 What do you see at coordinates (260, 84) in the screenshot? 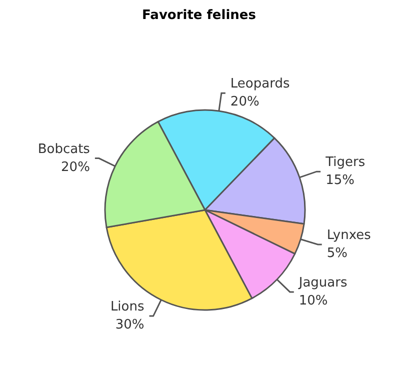
I see `slice-label: Leopards` at bounding box center [260, 84].